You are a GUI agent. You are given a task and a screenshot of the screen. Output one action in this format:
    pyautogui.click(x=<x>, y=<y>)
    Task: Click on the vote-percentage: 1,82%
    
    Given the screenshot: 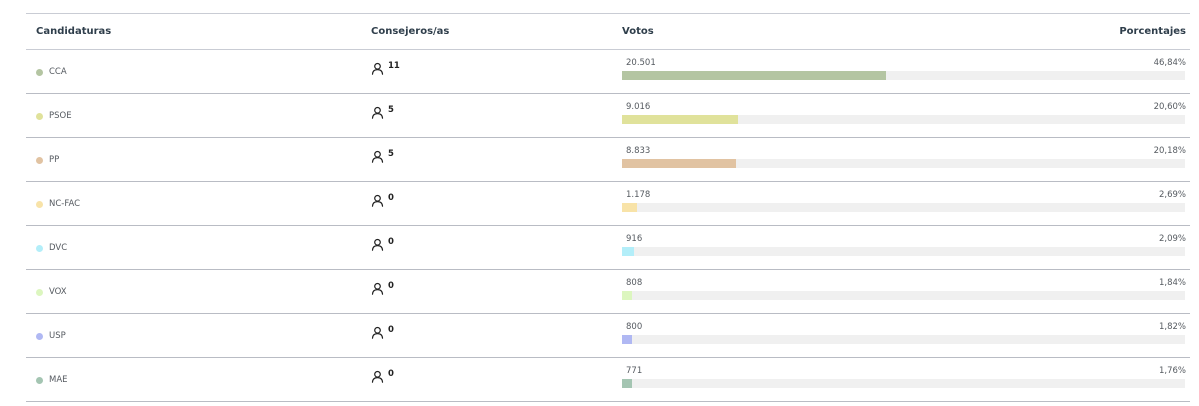 What is the action you would take?
    pyautogui.click(x=1172, y=327)
    